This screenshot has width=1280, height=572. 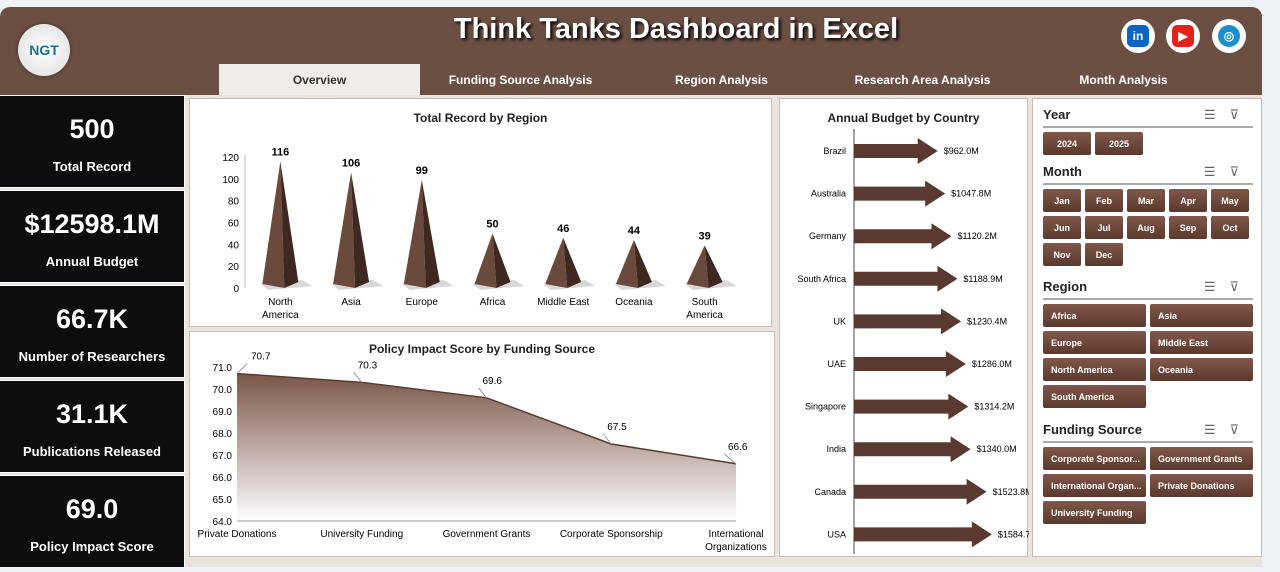 I want to click on data-label: 70.7, so click(x=261, y=357).